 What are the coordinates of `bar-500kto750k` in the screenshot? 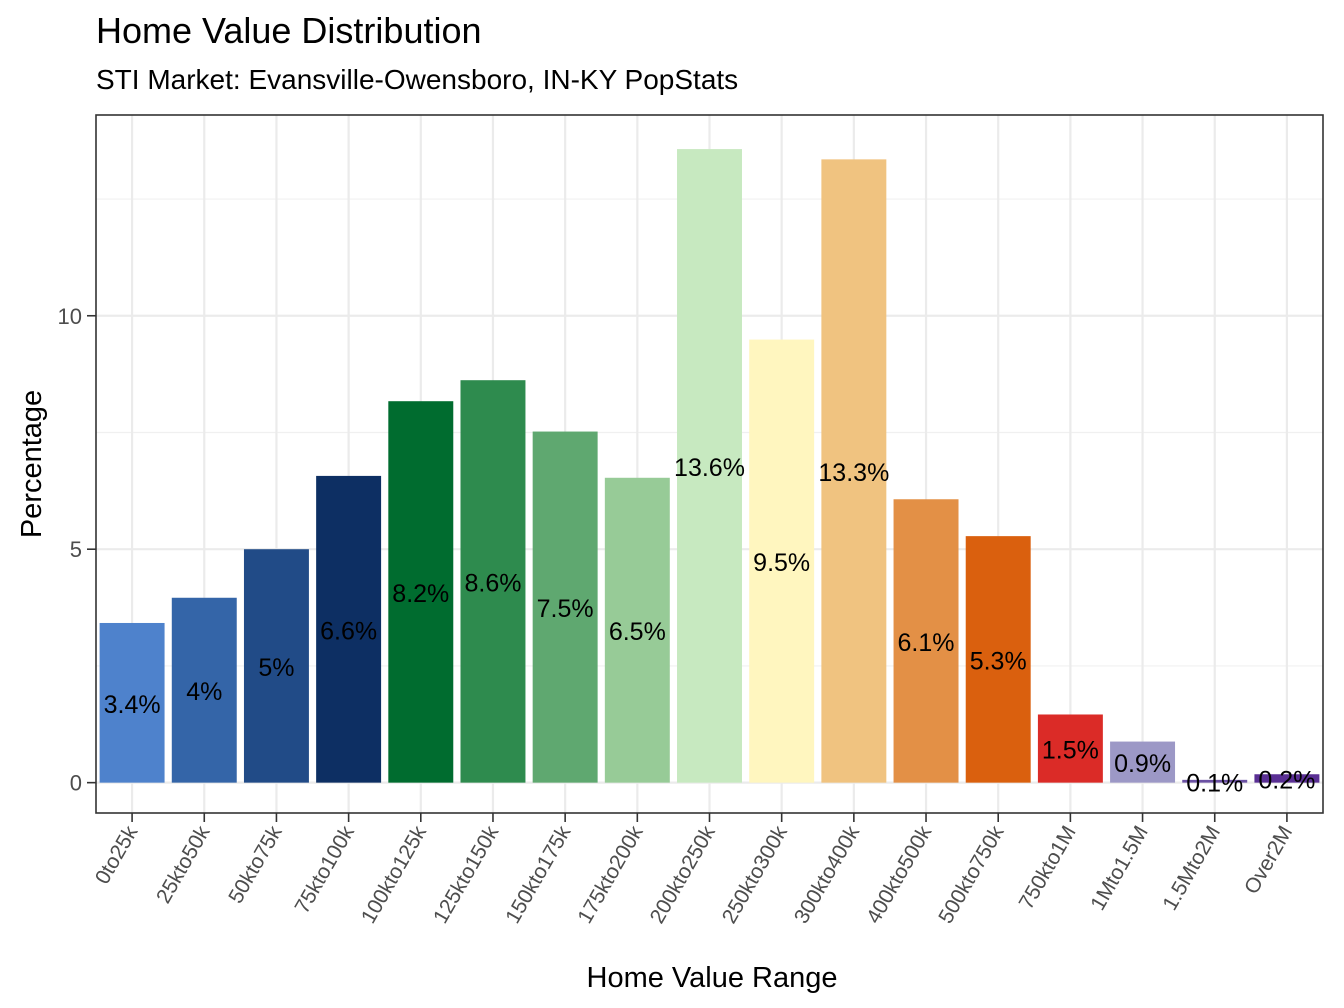 It's located at (998, 659).